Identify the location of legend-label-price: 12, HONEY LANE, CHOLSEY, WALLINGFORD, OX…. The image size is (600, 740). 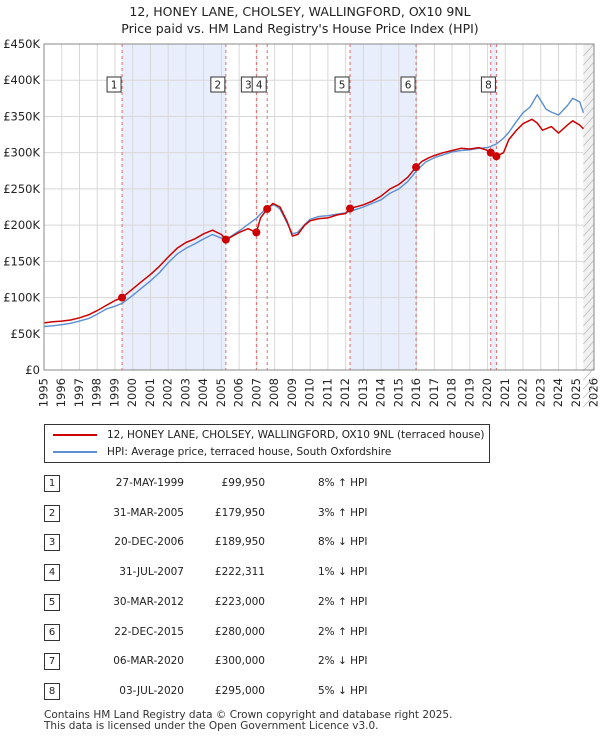
(296, 435).